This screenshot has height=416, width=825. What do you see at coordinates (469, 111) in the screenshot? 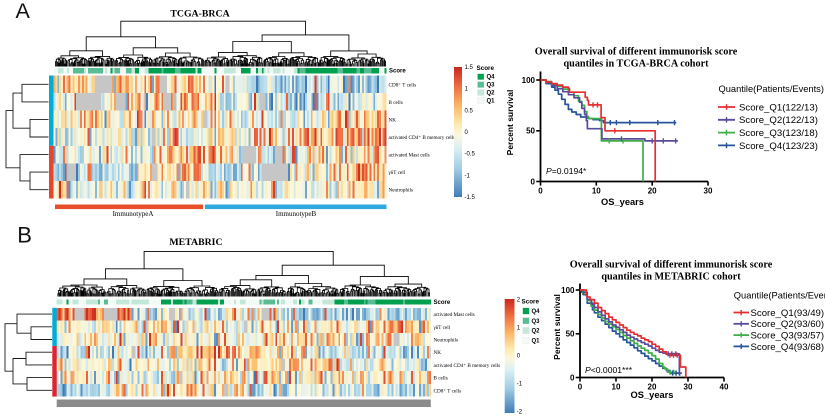
I see `svg-text: 0.5` at bounding box center [469, 111].